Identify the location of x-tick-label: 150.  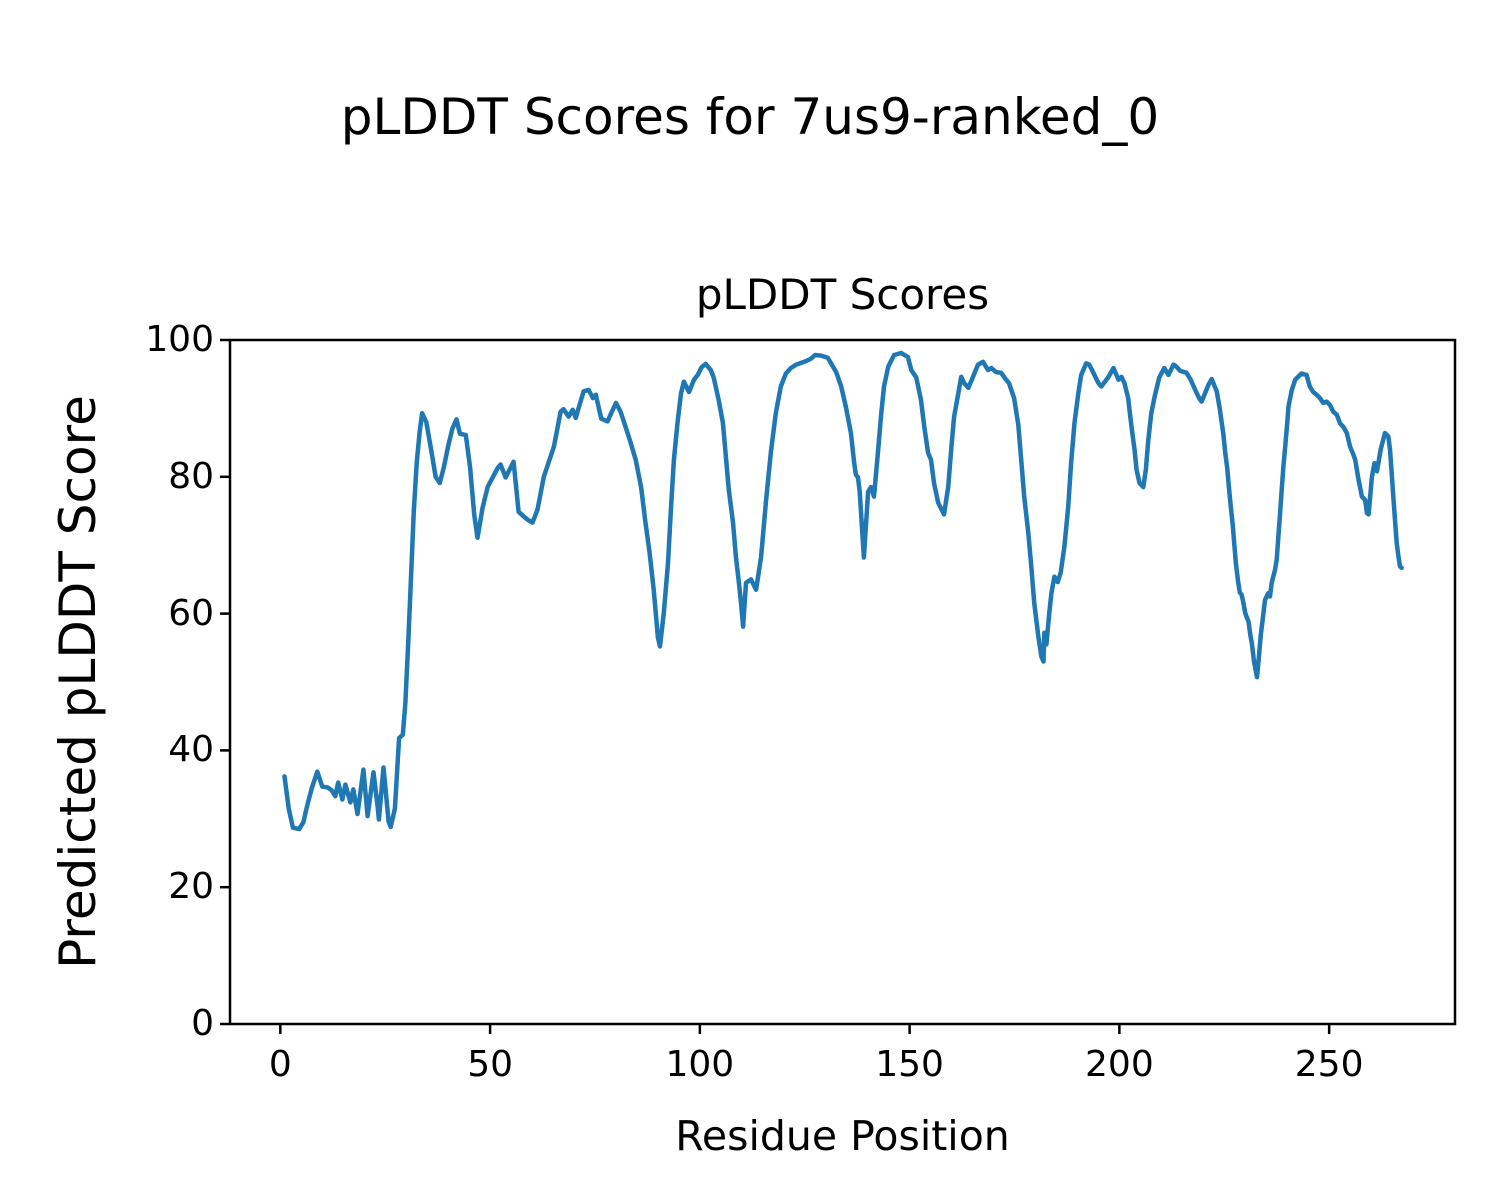
(909, 1064).